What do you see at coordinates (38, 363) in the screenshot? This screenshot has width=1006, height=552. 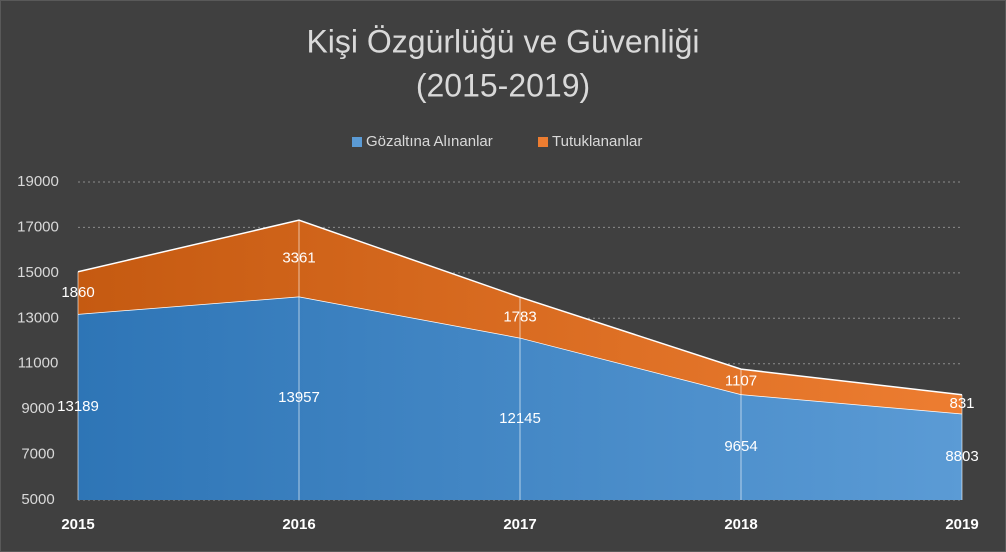 I see `y-tick-label: 11000` at bounding box center [38, 363].